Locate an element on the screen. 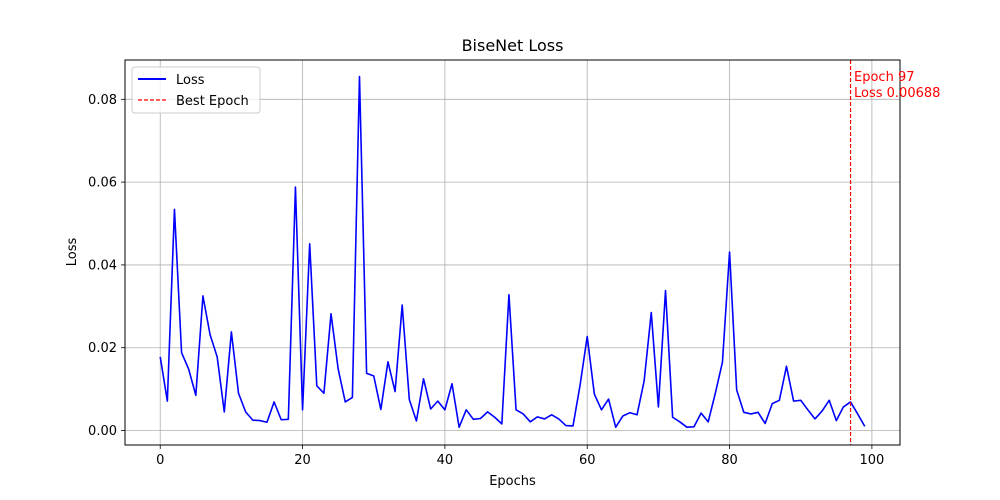 The height and width of the screenshot is (500, 1000). y-axis-ticks: 0.00 0.02 0.04 0.06 0.08 is located at coordinates (106, 266).